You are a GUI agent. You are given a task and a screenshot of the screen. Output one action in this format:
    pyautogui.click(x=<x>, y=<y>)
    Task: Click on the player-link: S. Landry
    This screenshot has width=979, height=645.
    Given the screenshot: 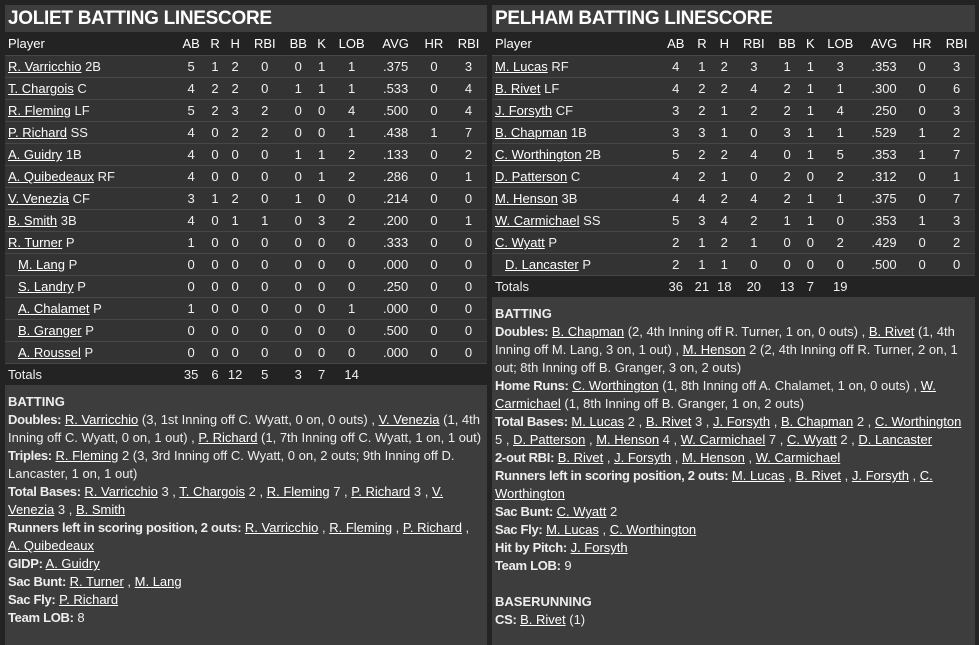 What is the action you would take?
    pyautogui.click(x=46, y=286)
    